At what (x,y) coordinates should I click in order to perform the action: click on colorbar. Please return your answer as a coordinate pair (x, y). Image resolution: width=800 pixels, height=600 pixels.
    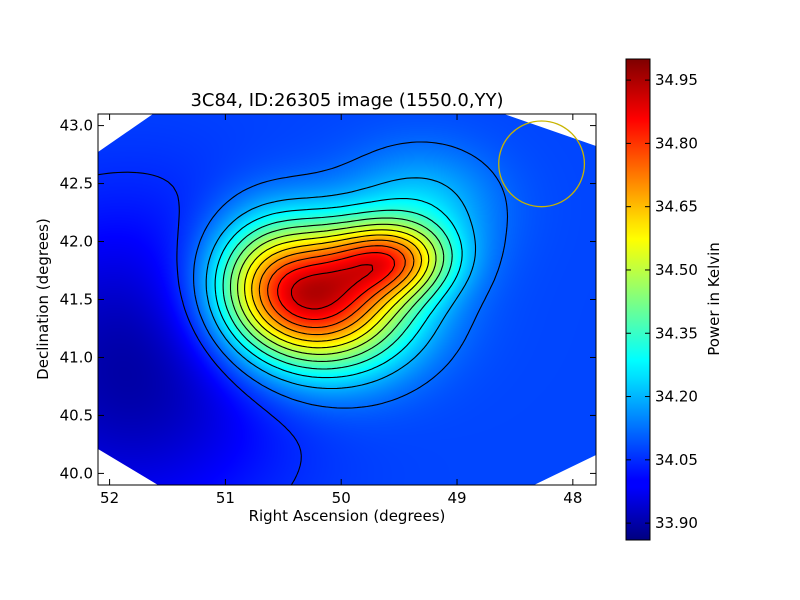
    Looking at the image, I should click on (638, 299).